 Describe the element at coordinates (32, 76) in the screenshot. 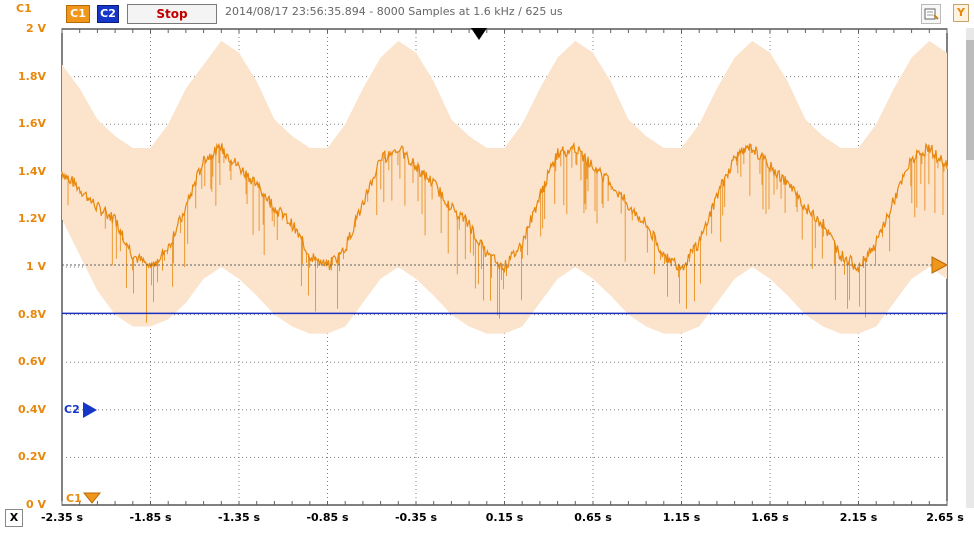

I see `y-tick-label: 1.8V` at that location.